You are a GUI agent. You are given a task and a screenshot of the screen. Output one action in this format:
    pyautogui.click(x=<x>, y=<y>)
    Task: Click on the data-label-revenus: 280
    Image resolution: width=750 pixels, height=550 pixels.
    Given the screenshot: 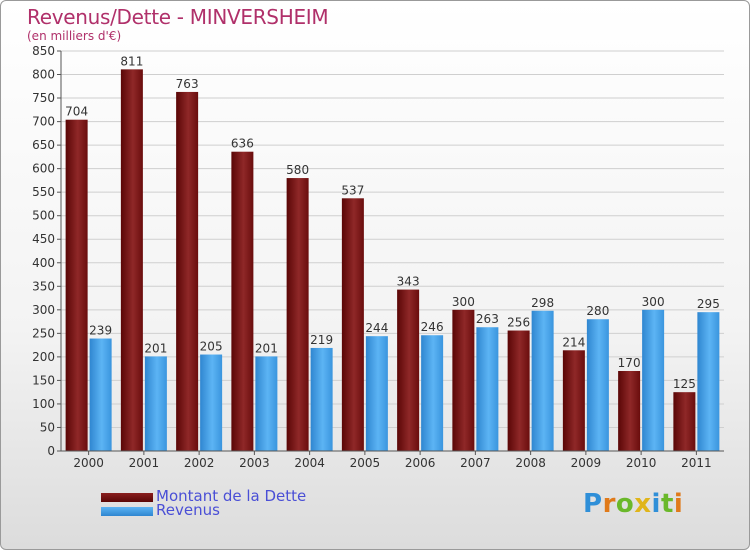 What is the action you would take?
    pyautogui.click(x=597, y=311)
    